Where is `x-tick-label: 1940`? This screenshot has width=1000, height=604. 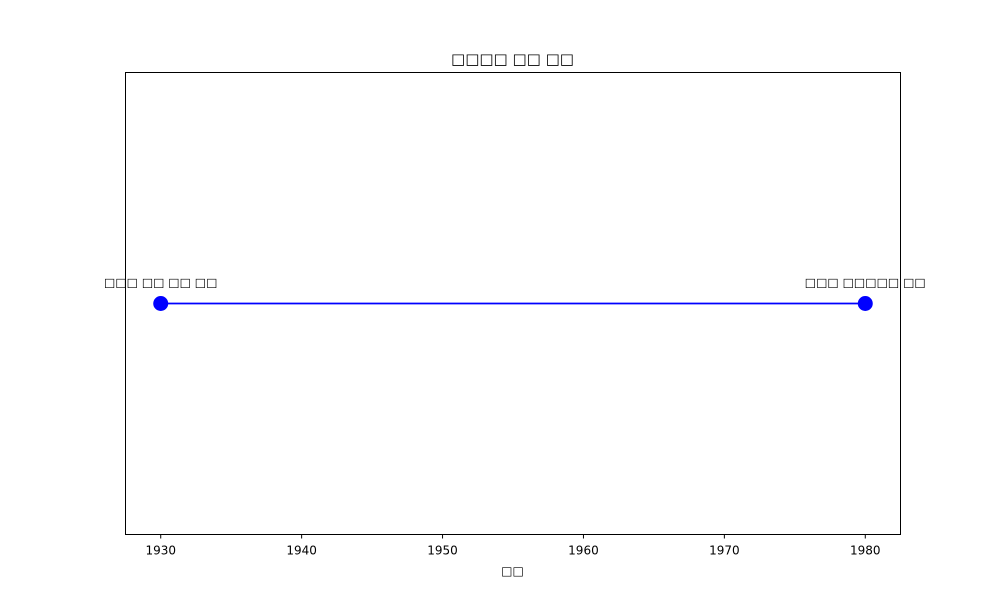 x-tick-label: 1940 is located at coordinates (301, 551).